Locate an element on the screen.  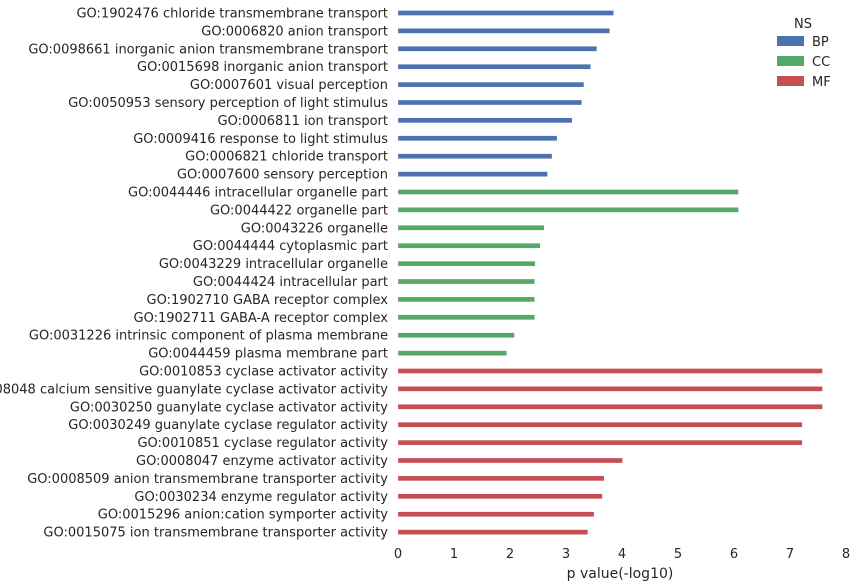
category-label: GO:0044424 intracellular part is located at coordinates (290, 282).